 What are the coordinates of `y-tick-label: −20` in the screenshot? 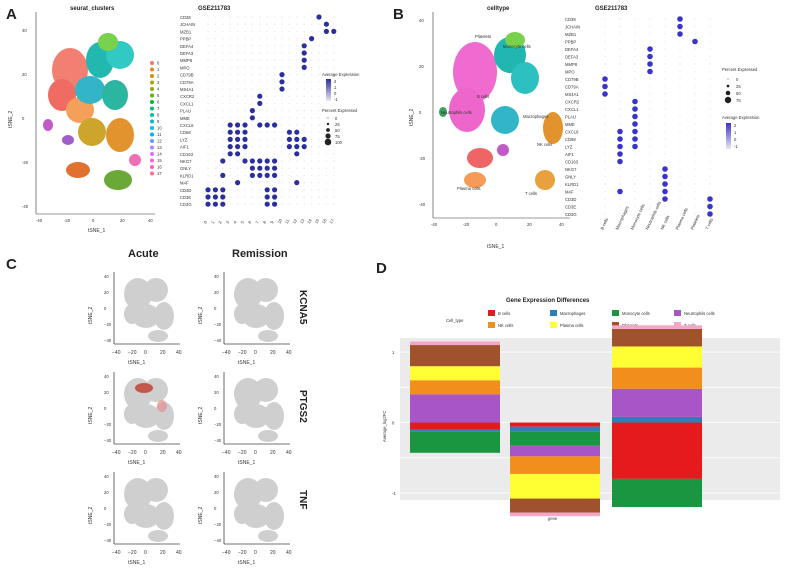 It's located at (108, 424).